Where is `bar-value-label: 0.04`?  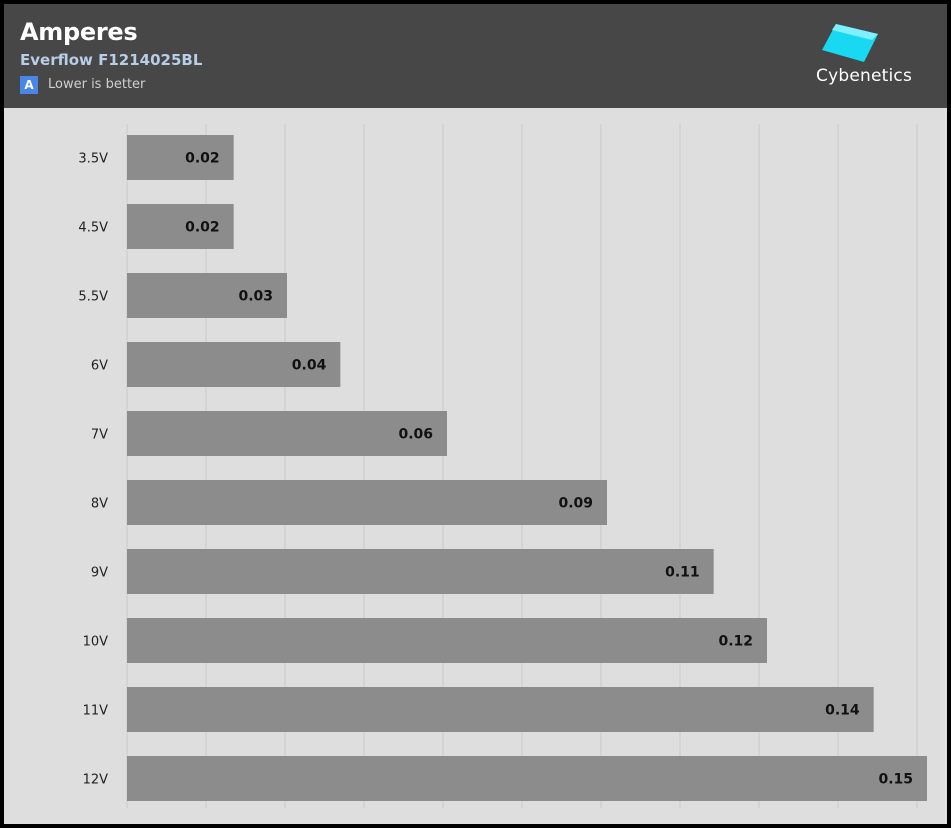 bar-value-label: 0.04 is located at coordinates (309, 366).